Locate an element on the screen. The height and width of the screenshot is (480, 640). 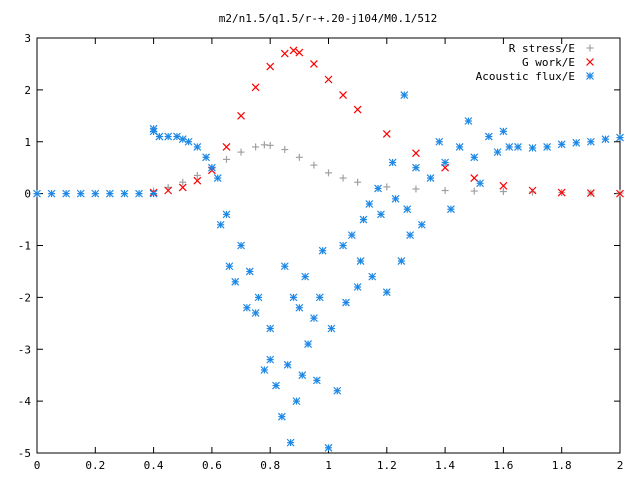
y-tick-label: 3 is located at coordinates (27, 38).